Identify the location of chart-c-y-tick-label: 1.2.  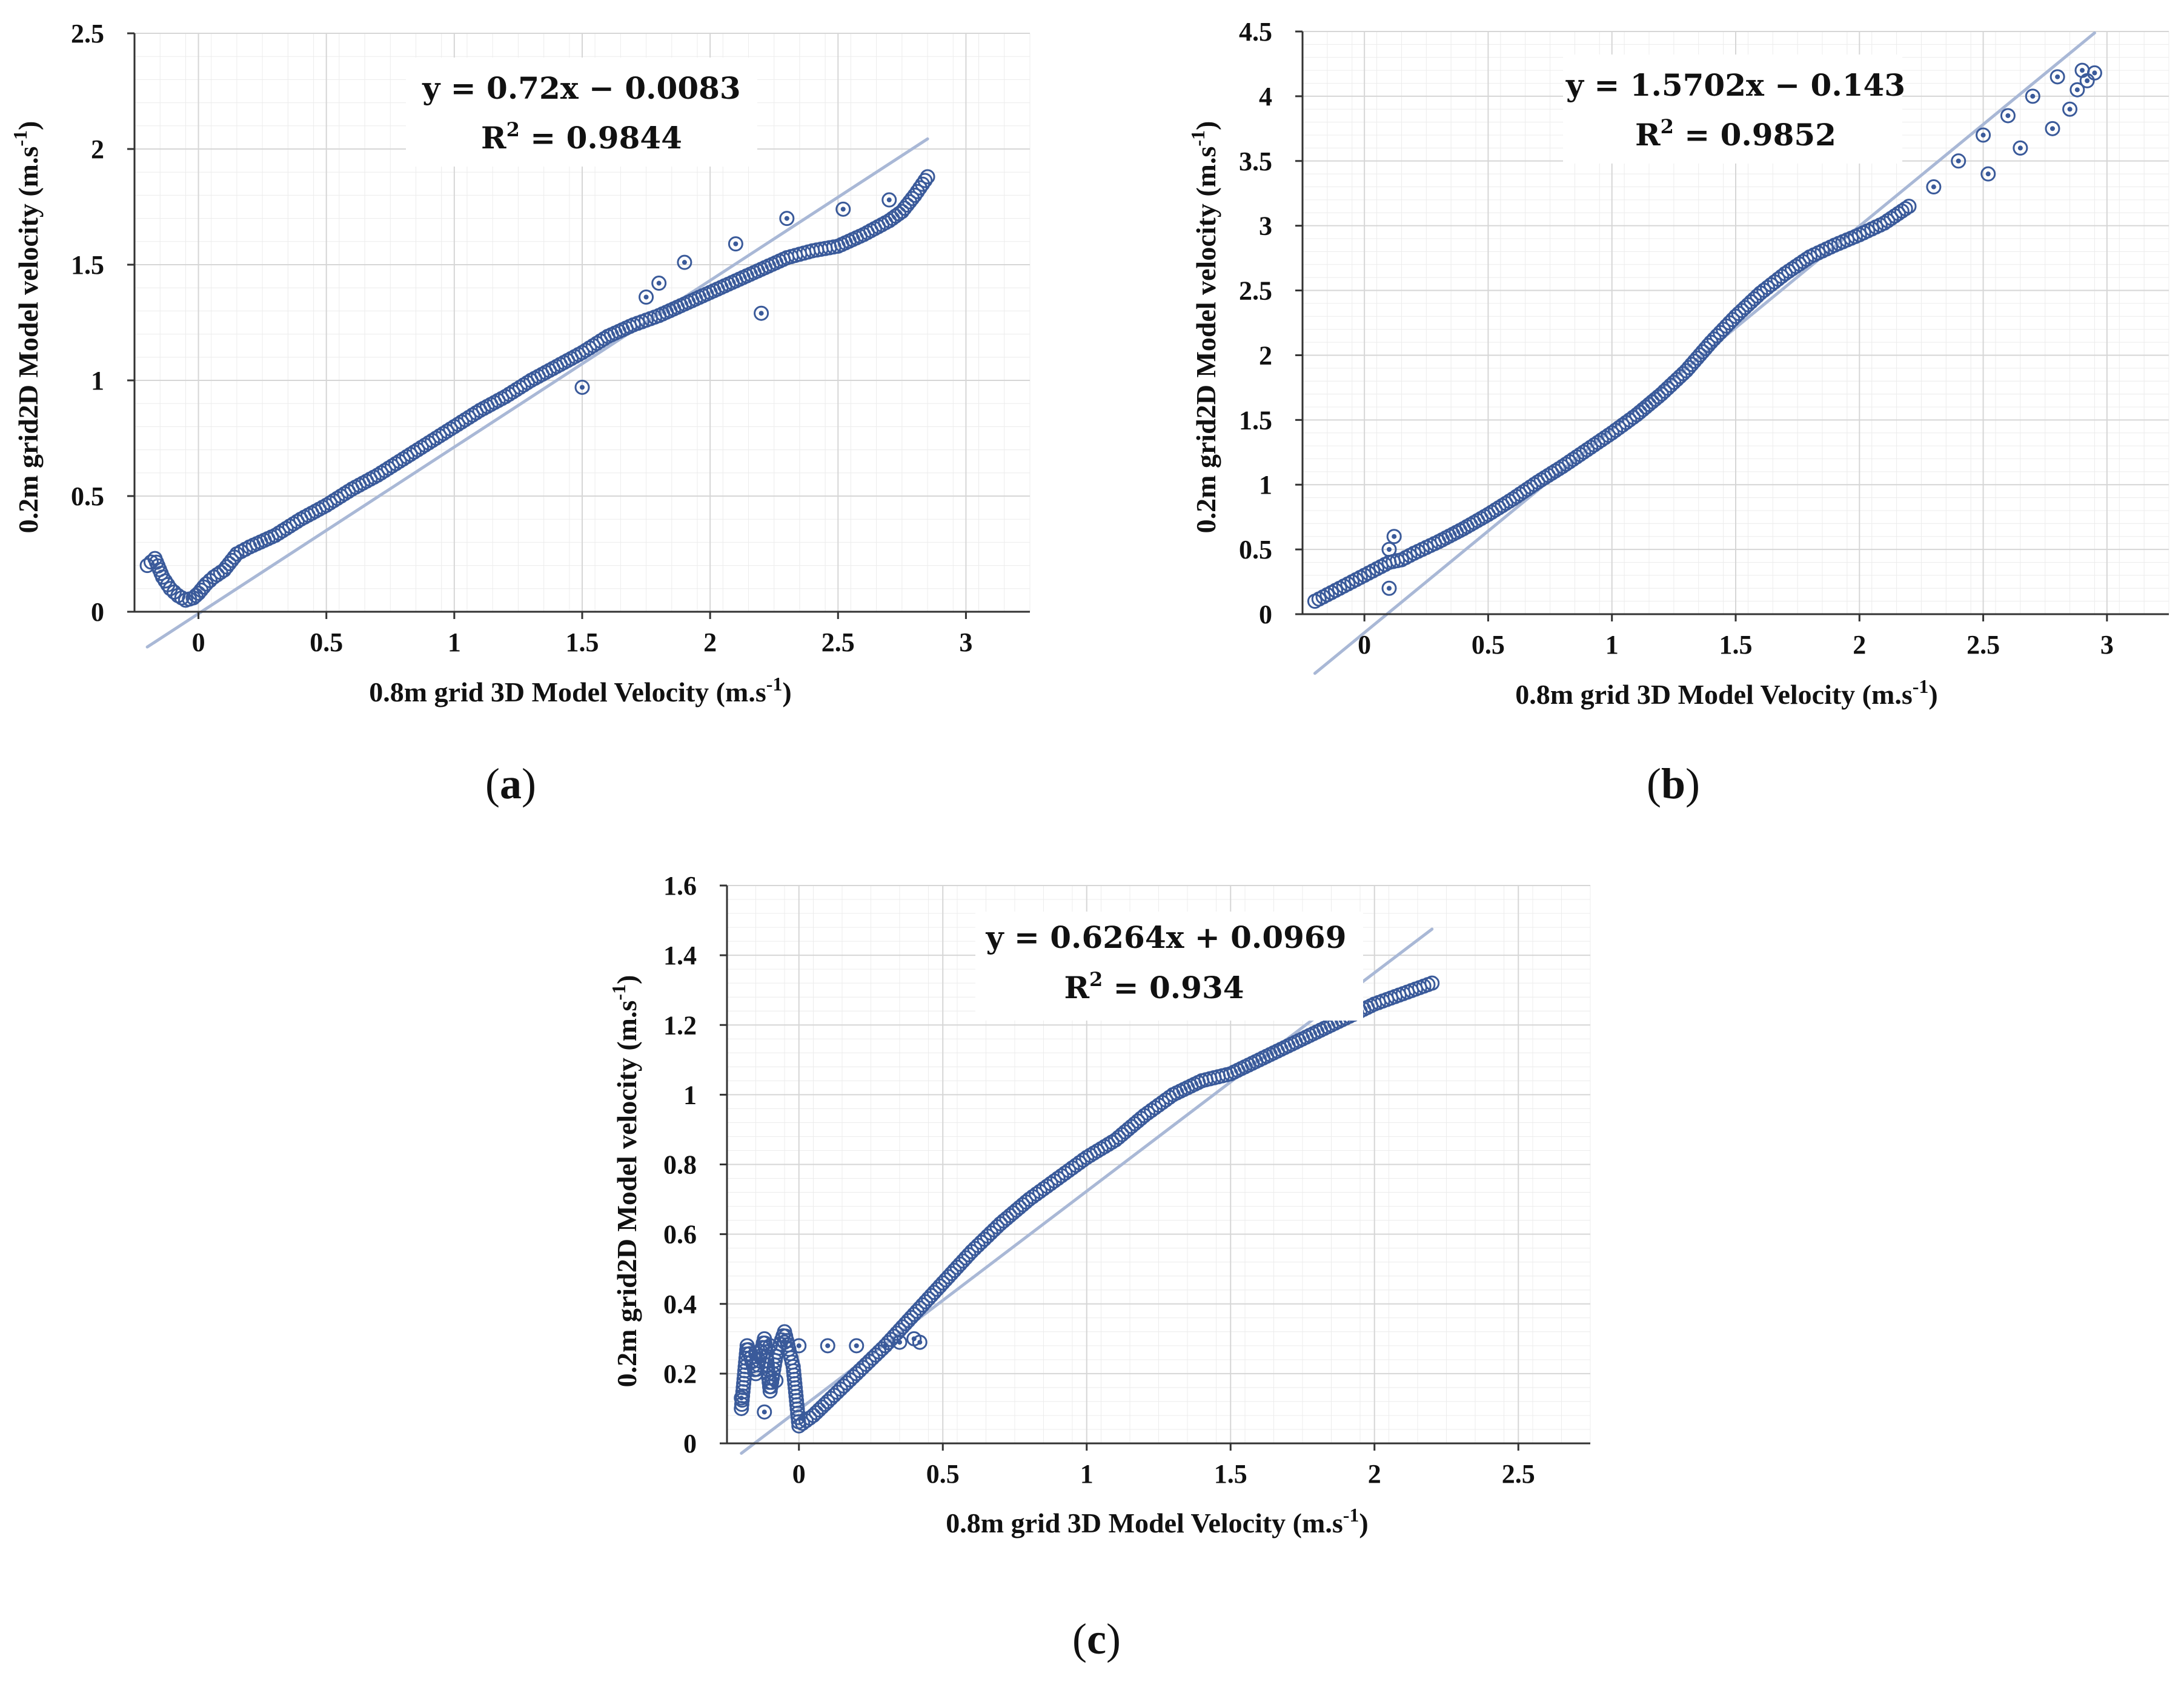
(680, 1025).